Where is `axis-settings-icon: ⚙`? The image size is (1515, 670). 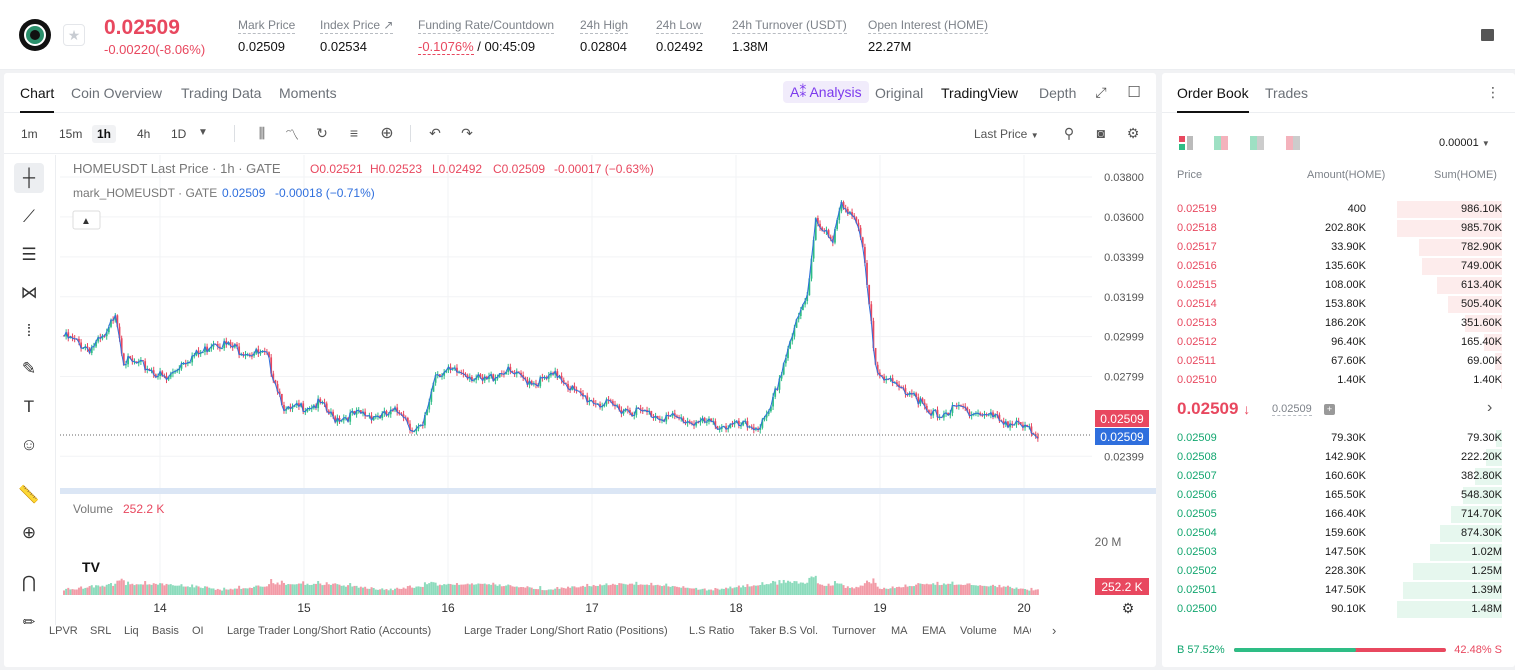 axis-settings-icon: ⚙ is located at coordinates (1128, 608).